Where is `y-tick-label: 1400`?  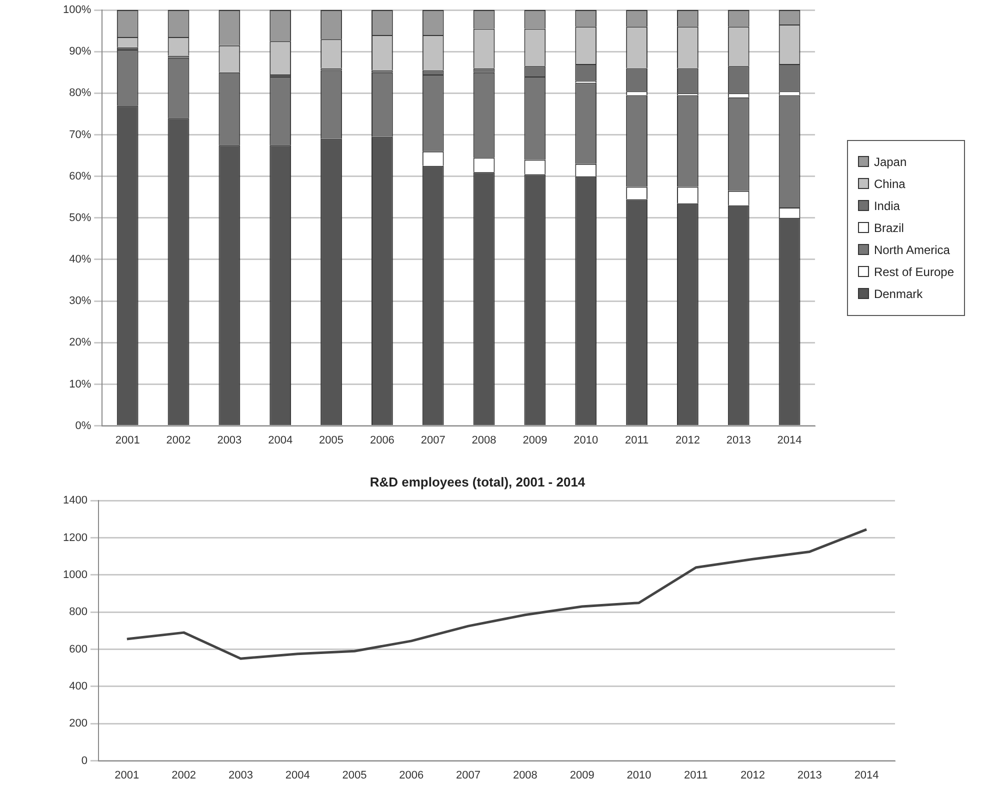 y-tick-label: 1400 is located at coordinates (75, 500).